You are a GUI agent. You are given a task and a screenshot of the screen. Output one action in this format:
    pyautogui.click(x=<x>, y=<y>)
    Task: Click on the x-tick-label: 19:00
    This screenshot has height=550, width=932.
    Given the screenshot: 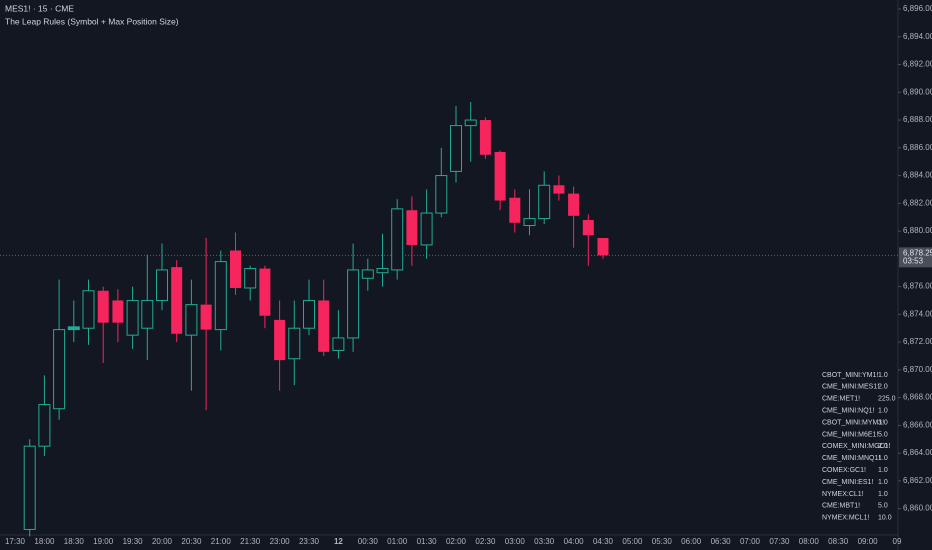 What is the action you would take?
    pyautogui.click(x=103, y=541)
    